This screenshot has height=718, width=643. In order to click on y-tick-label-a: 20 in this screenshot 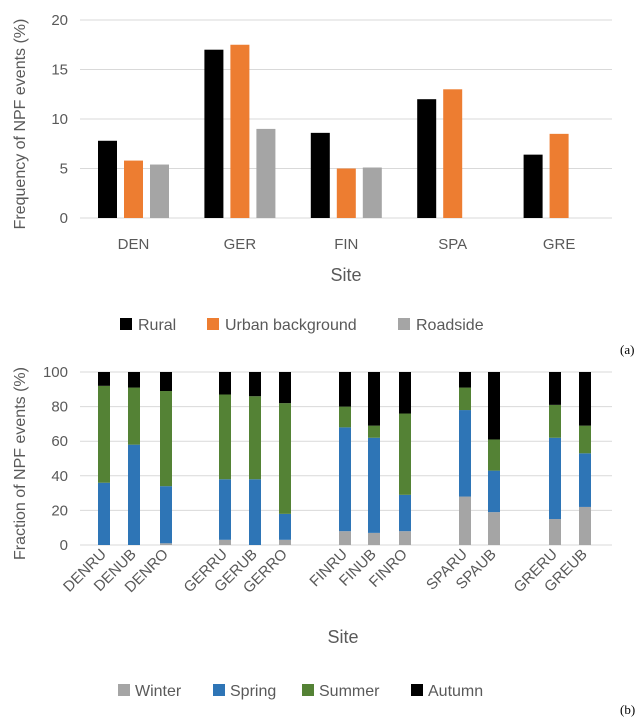, I will do `click(59, 20)`.